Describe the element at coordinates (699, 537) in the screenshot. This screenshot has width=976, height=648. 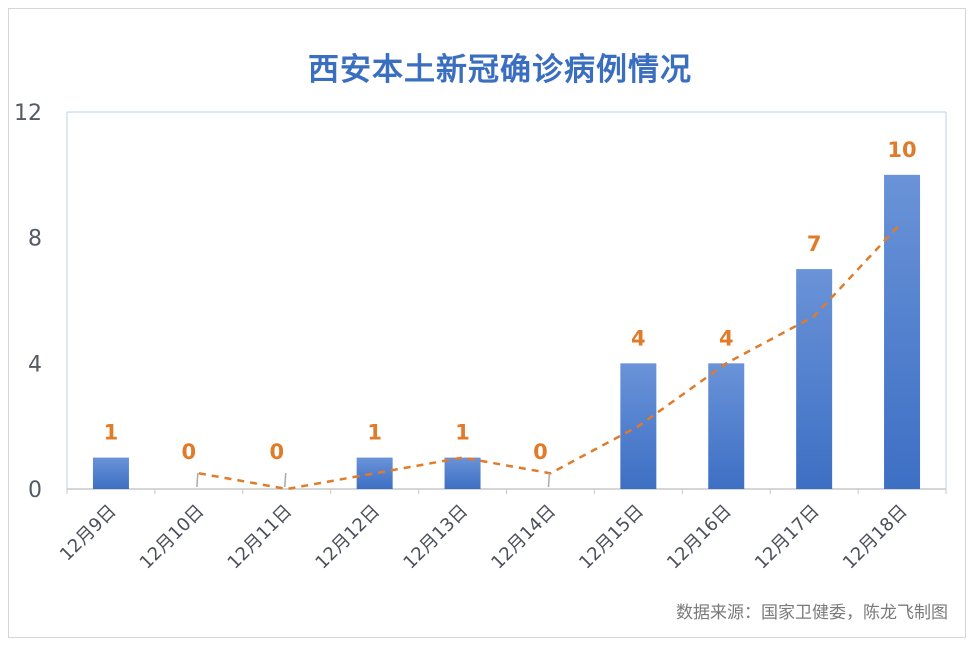
I see `x-tick-label: 12月16日` at that location.